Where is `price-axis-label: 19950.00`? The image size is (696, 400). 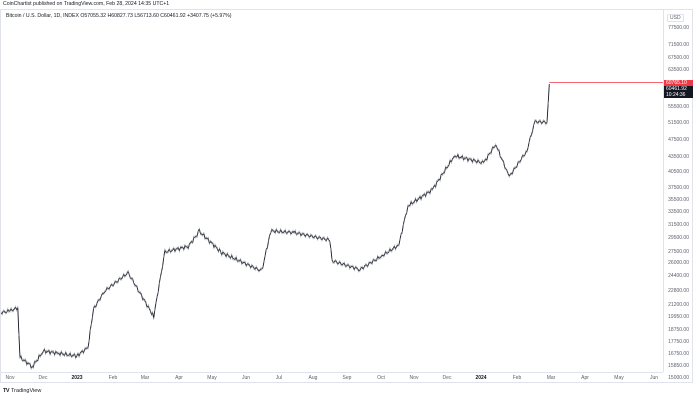 price-axis-label: 19950.00 is located at coordinates (678, 317).